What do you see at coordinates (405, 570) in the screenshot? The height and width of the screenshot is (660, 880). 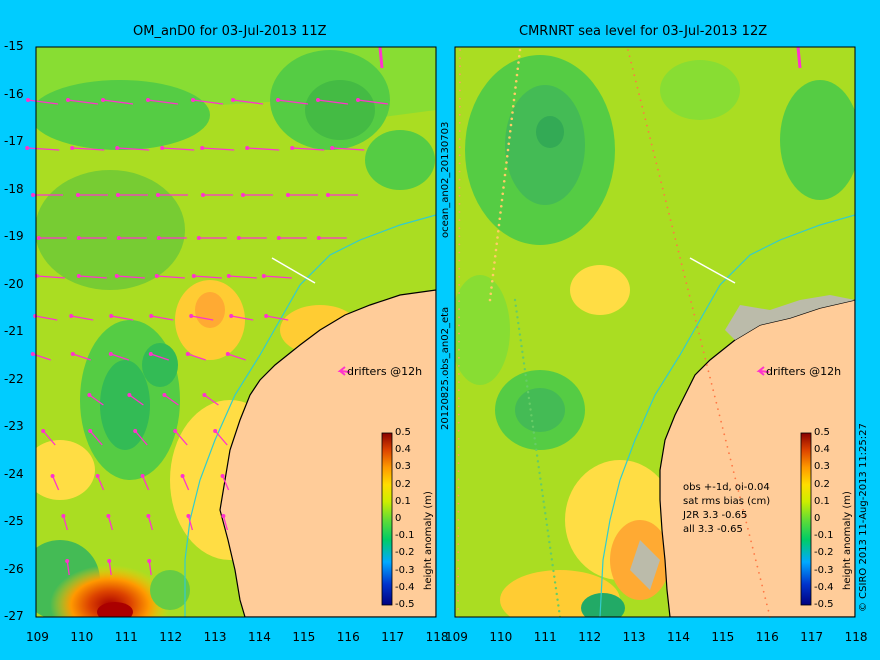 I see `colorbar-tick-label: -0.3` at bounding box center [405, 570].